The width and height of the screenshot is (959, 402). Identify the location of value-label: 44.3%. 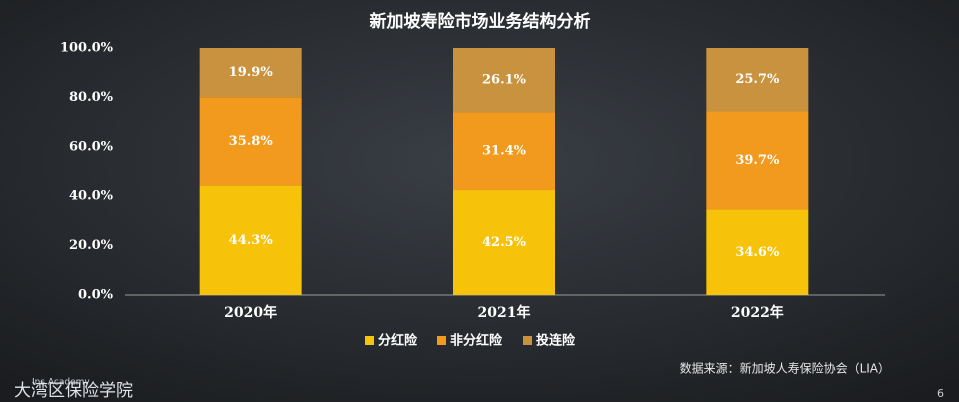
(251, 240).